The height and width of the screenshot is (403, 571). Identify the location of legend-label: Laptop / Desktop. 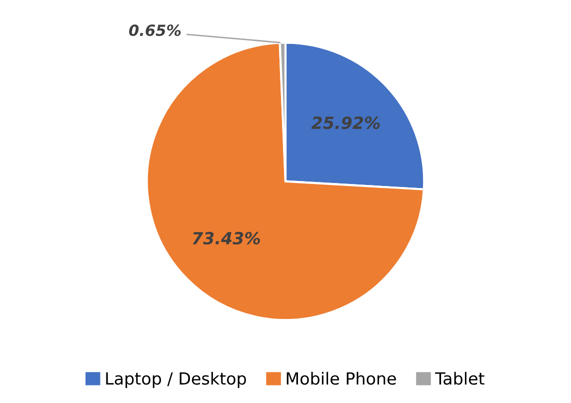
(176, 380).